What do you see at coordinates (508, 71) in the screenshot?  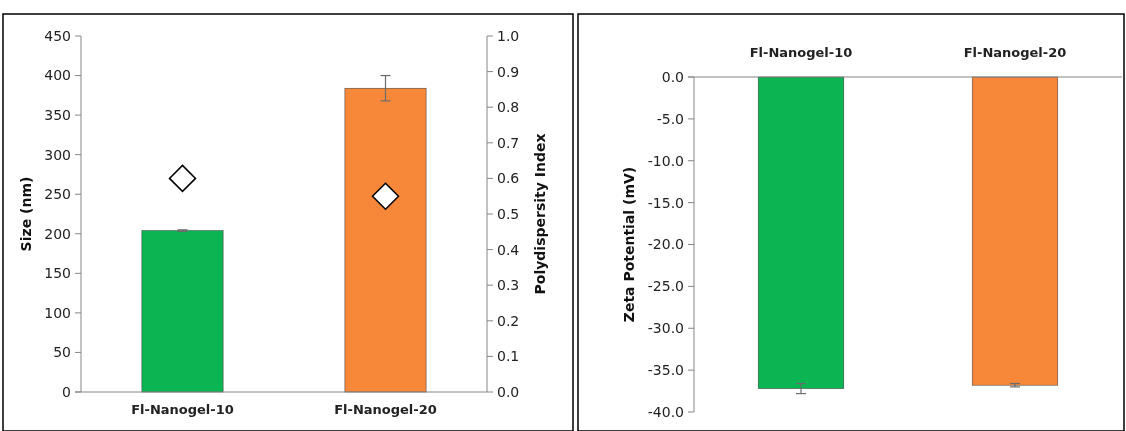 I see `y2-tick-label: 0.9` at bounding box center [508, 71].